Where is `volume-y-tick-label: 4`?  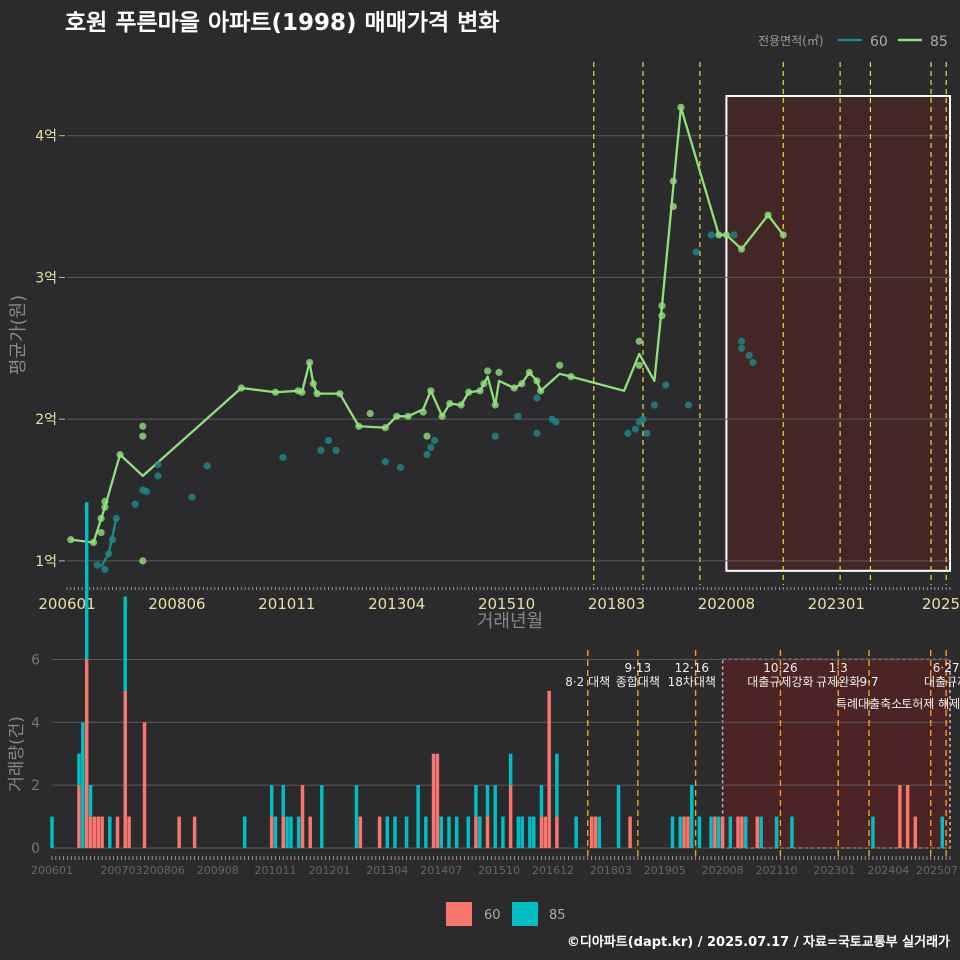
volume-y-tick-label: 4 is located at coordinates (35, 723).